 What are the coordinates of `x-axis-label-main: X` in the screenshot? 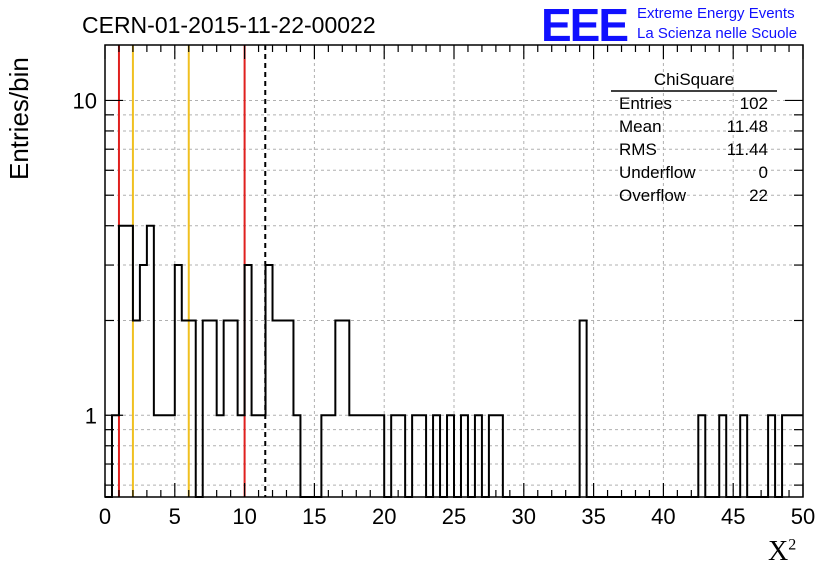 It's located at (778, 551).